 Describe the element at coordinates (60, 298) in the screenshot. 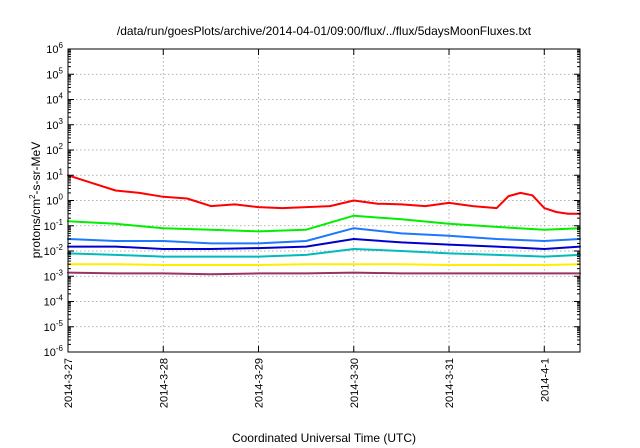

I see `y-tick-label-exponent: -4` at that location.